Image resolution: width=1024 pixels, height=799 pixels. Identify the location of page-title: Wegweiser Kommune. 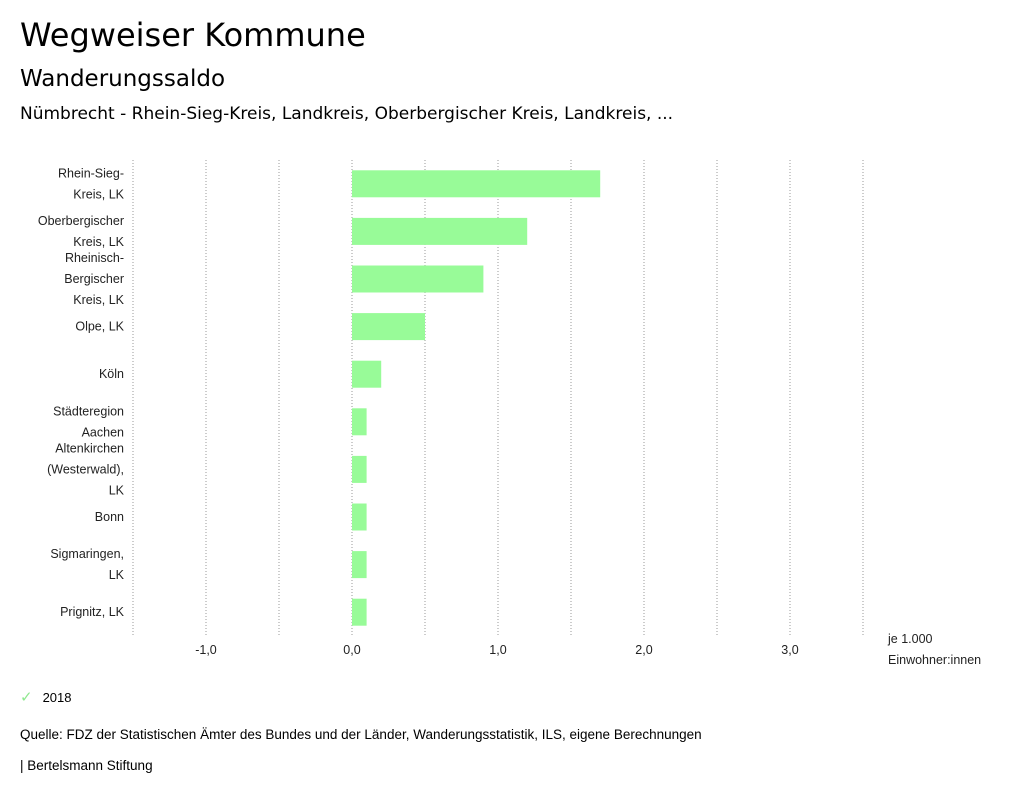
(193, 35).